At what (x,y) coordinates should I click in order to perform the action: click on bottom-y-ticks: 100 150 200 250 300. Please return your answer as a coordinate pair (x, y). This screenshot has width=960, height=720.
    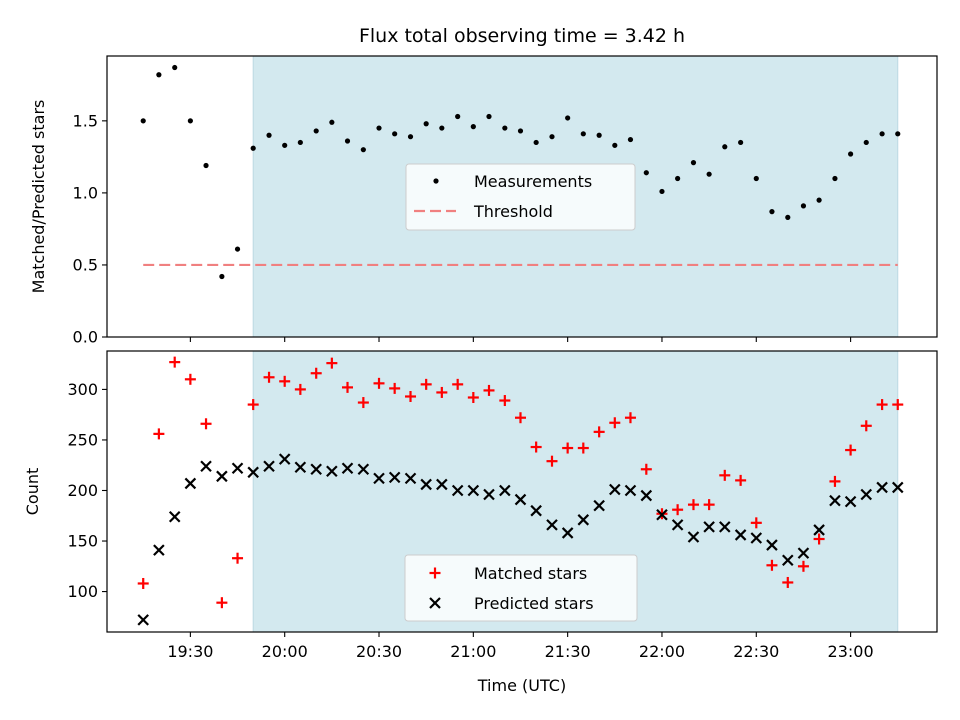
    Looking at the image, I should click on (87, 490).